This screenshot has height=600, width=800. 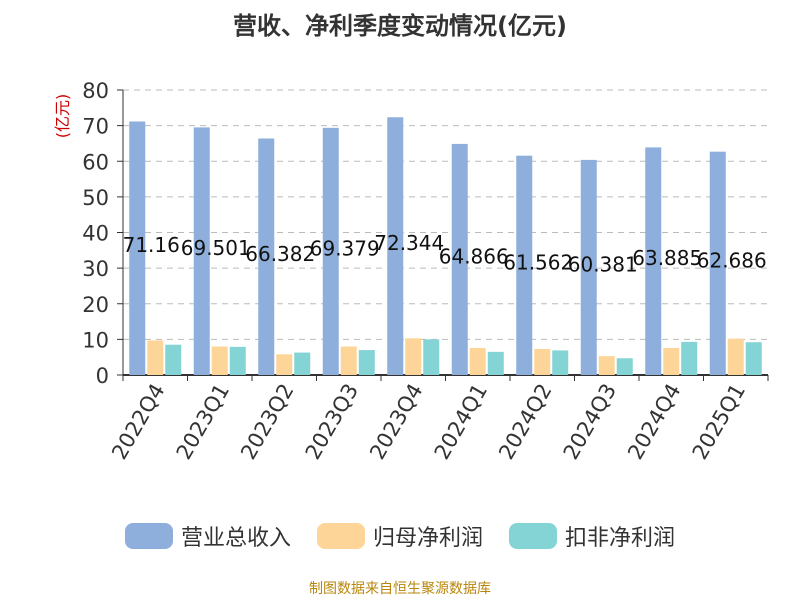 I want to click on y-tick-label: 0, so click(x=102, y=376).